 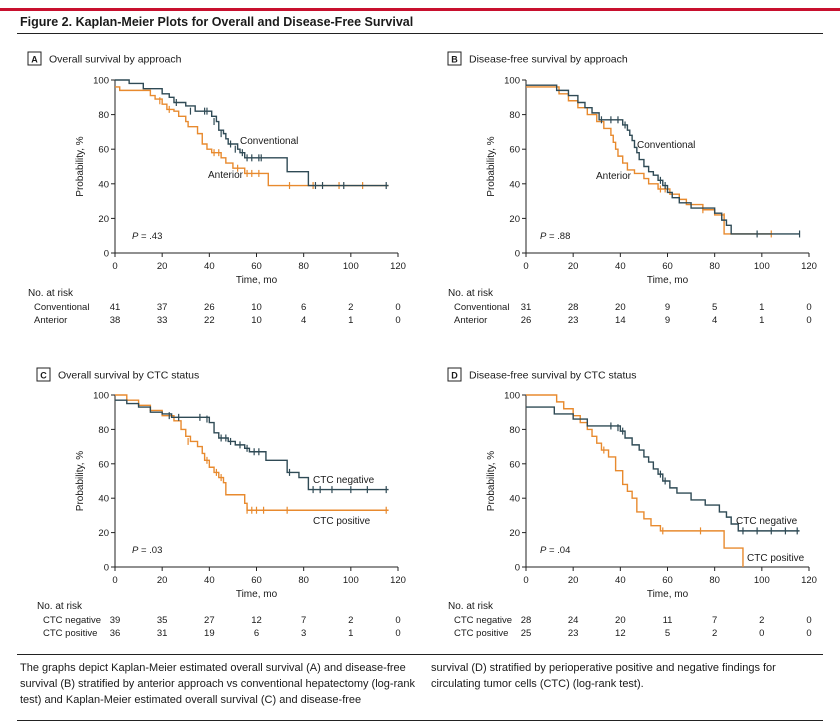 I want to click on km-curve-ctc-negative, so click(x=663, y=469).